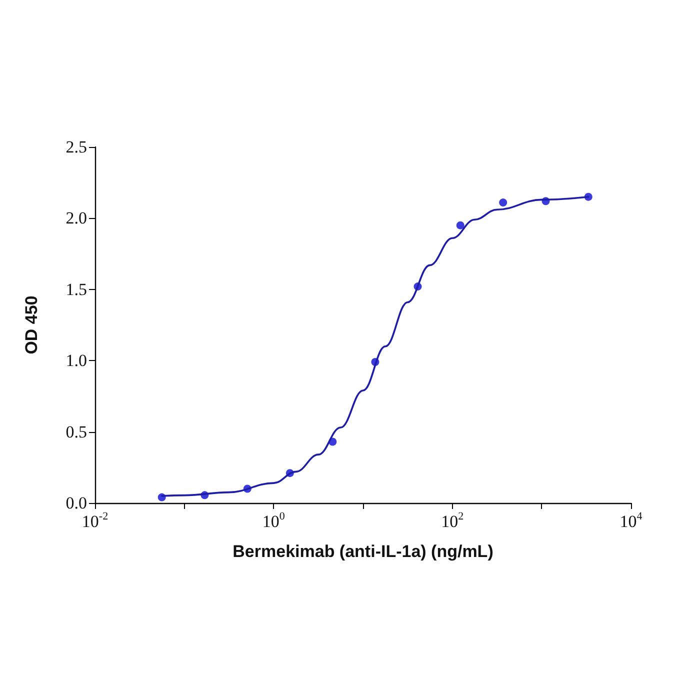 The height and width of the screenshot is (700, 700). Describe the element at coordinates (76, 360) in the screenshot. I see `y-tick-label: 1.0` at that location.